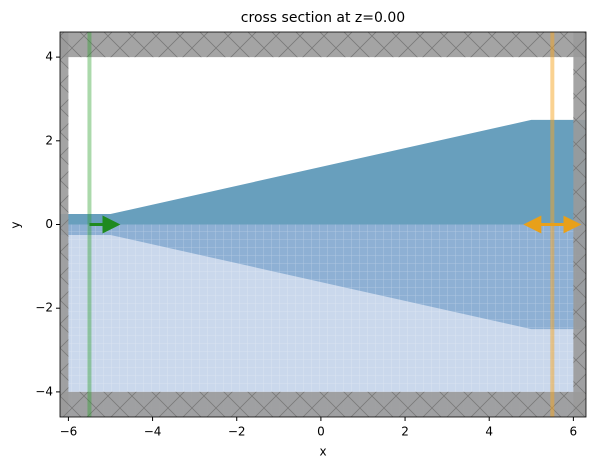 The height and width of the screenshot is (470, 595). I want to click on x-tick-label: 0, so click(321, 432).